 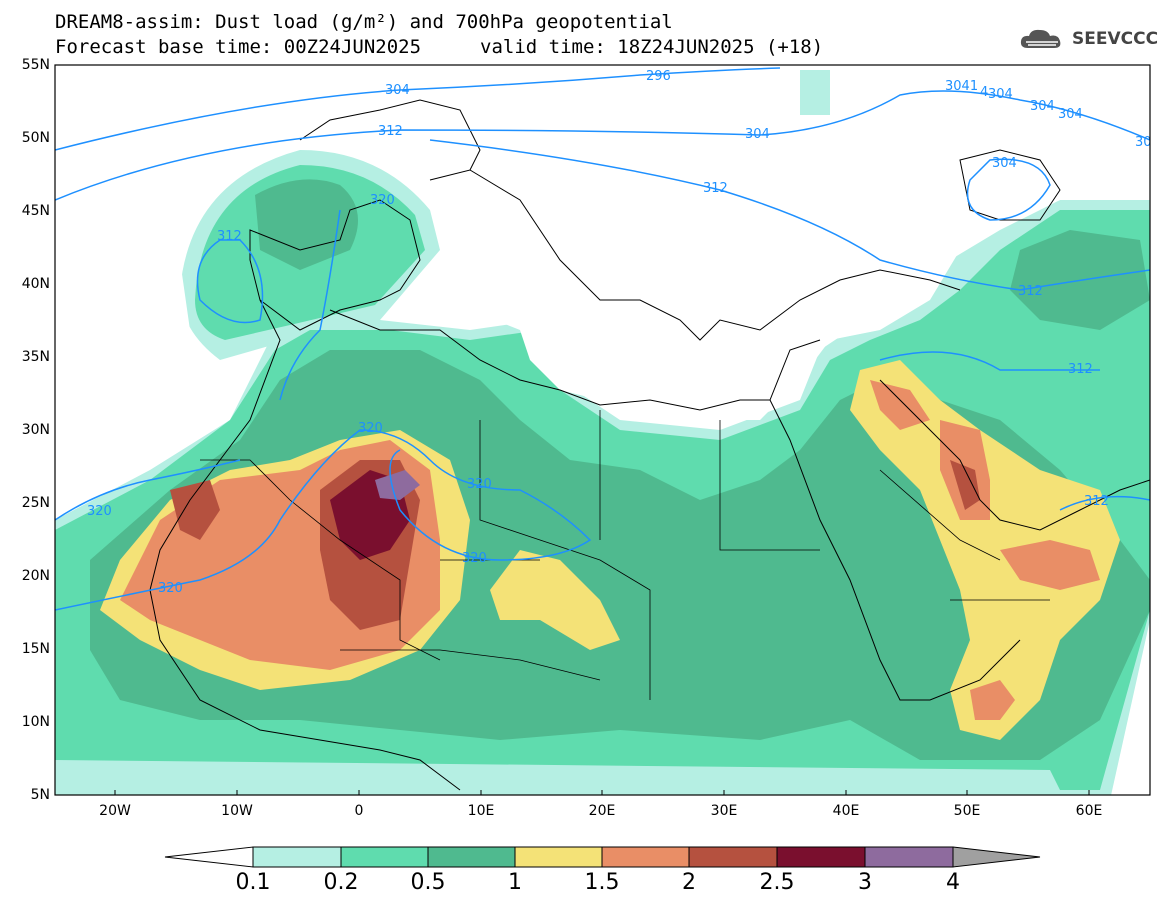 What do you see at coordinates (515, 882) in the screenshot?
I see `colorbar-label: 1` at bounding box center [515, 882].